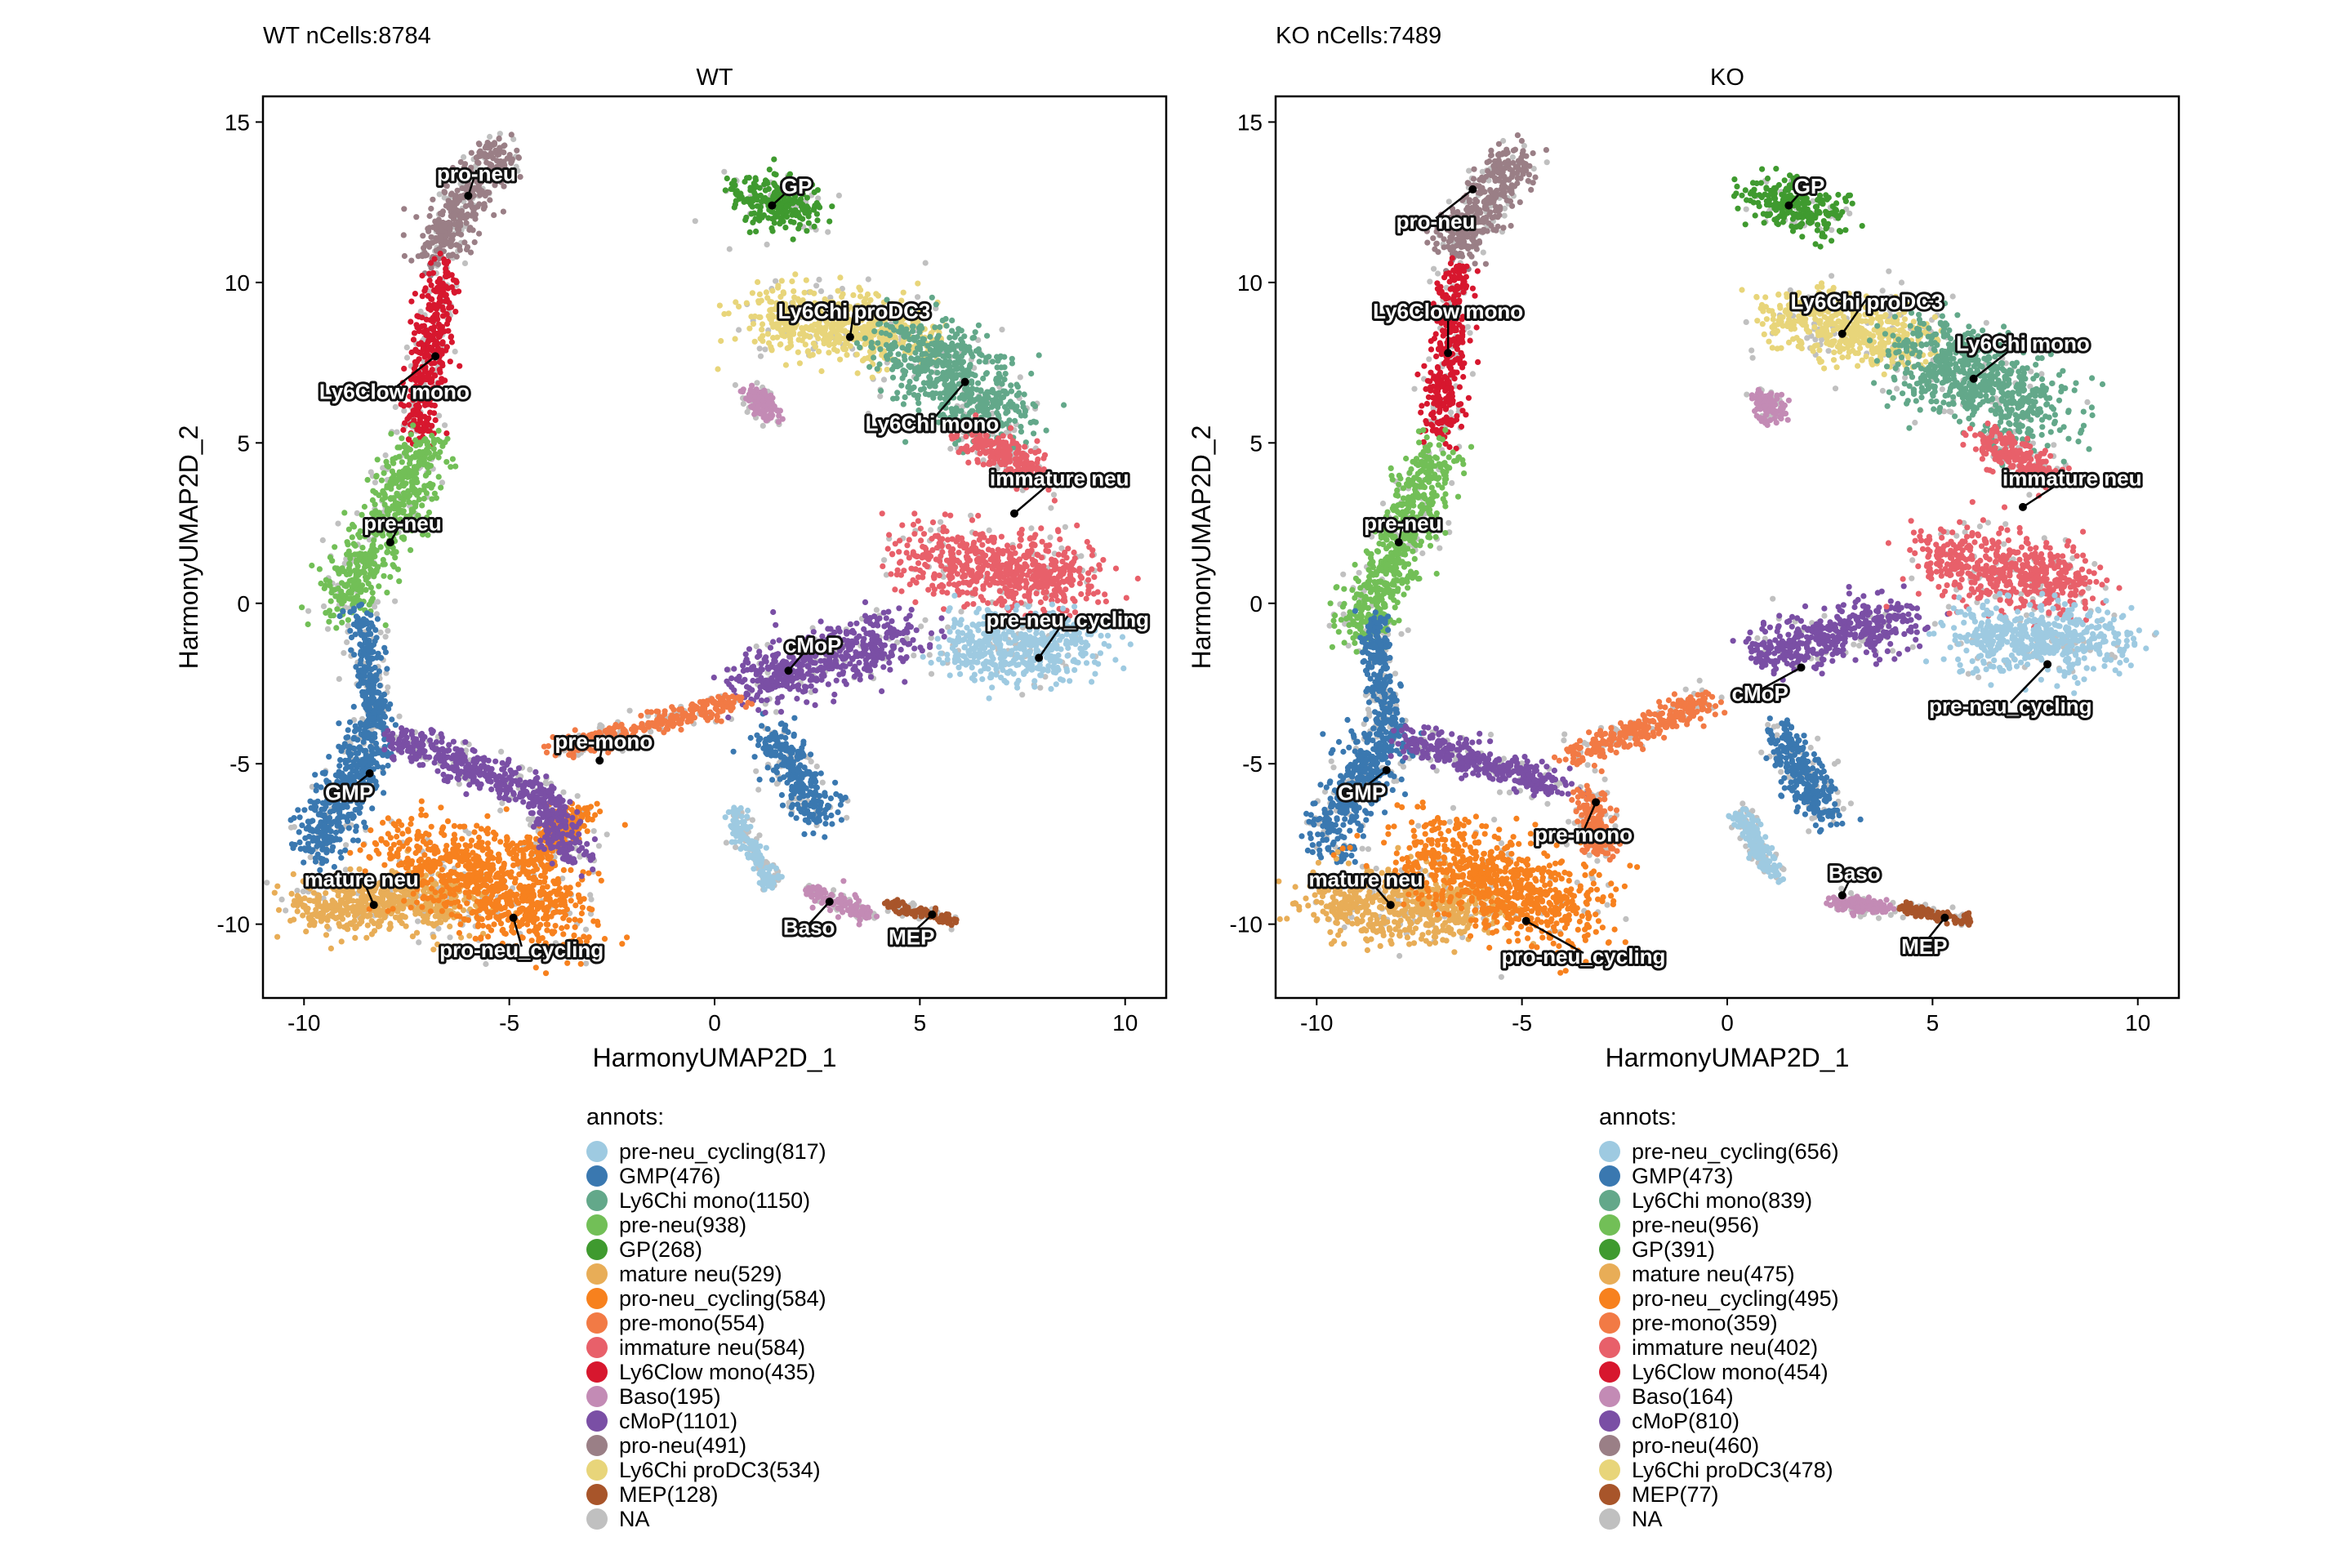 The image size is (2352, 1568). Describe the element at coordinates (714, 78) in the screenshot. I see `facet-title: WT` at that location.